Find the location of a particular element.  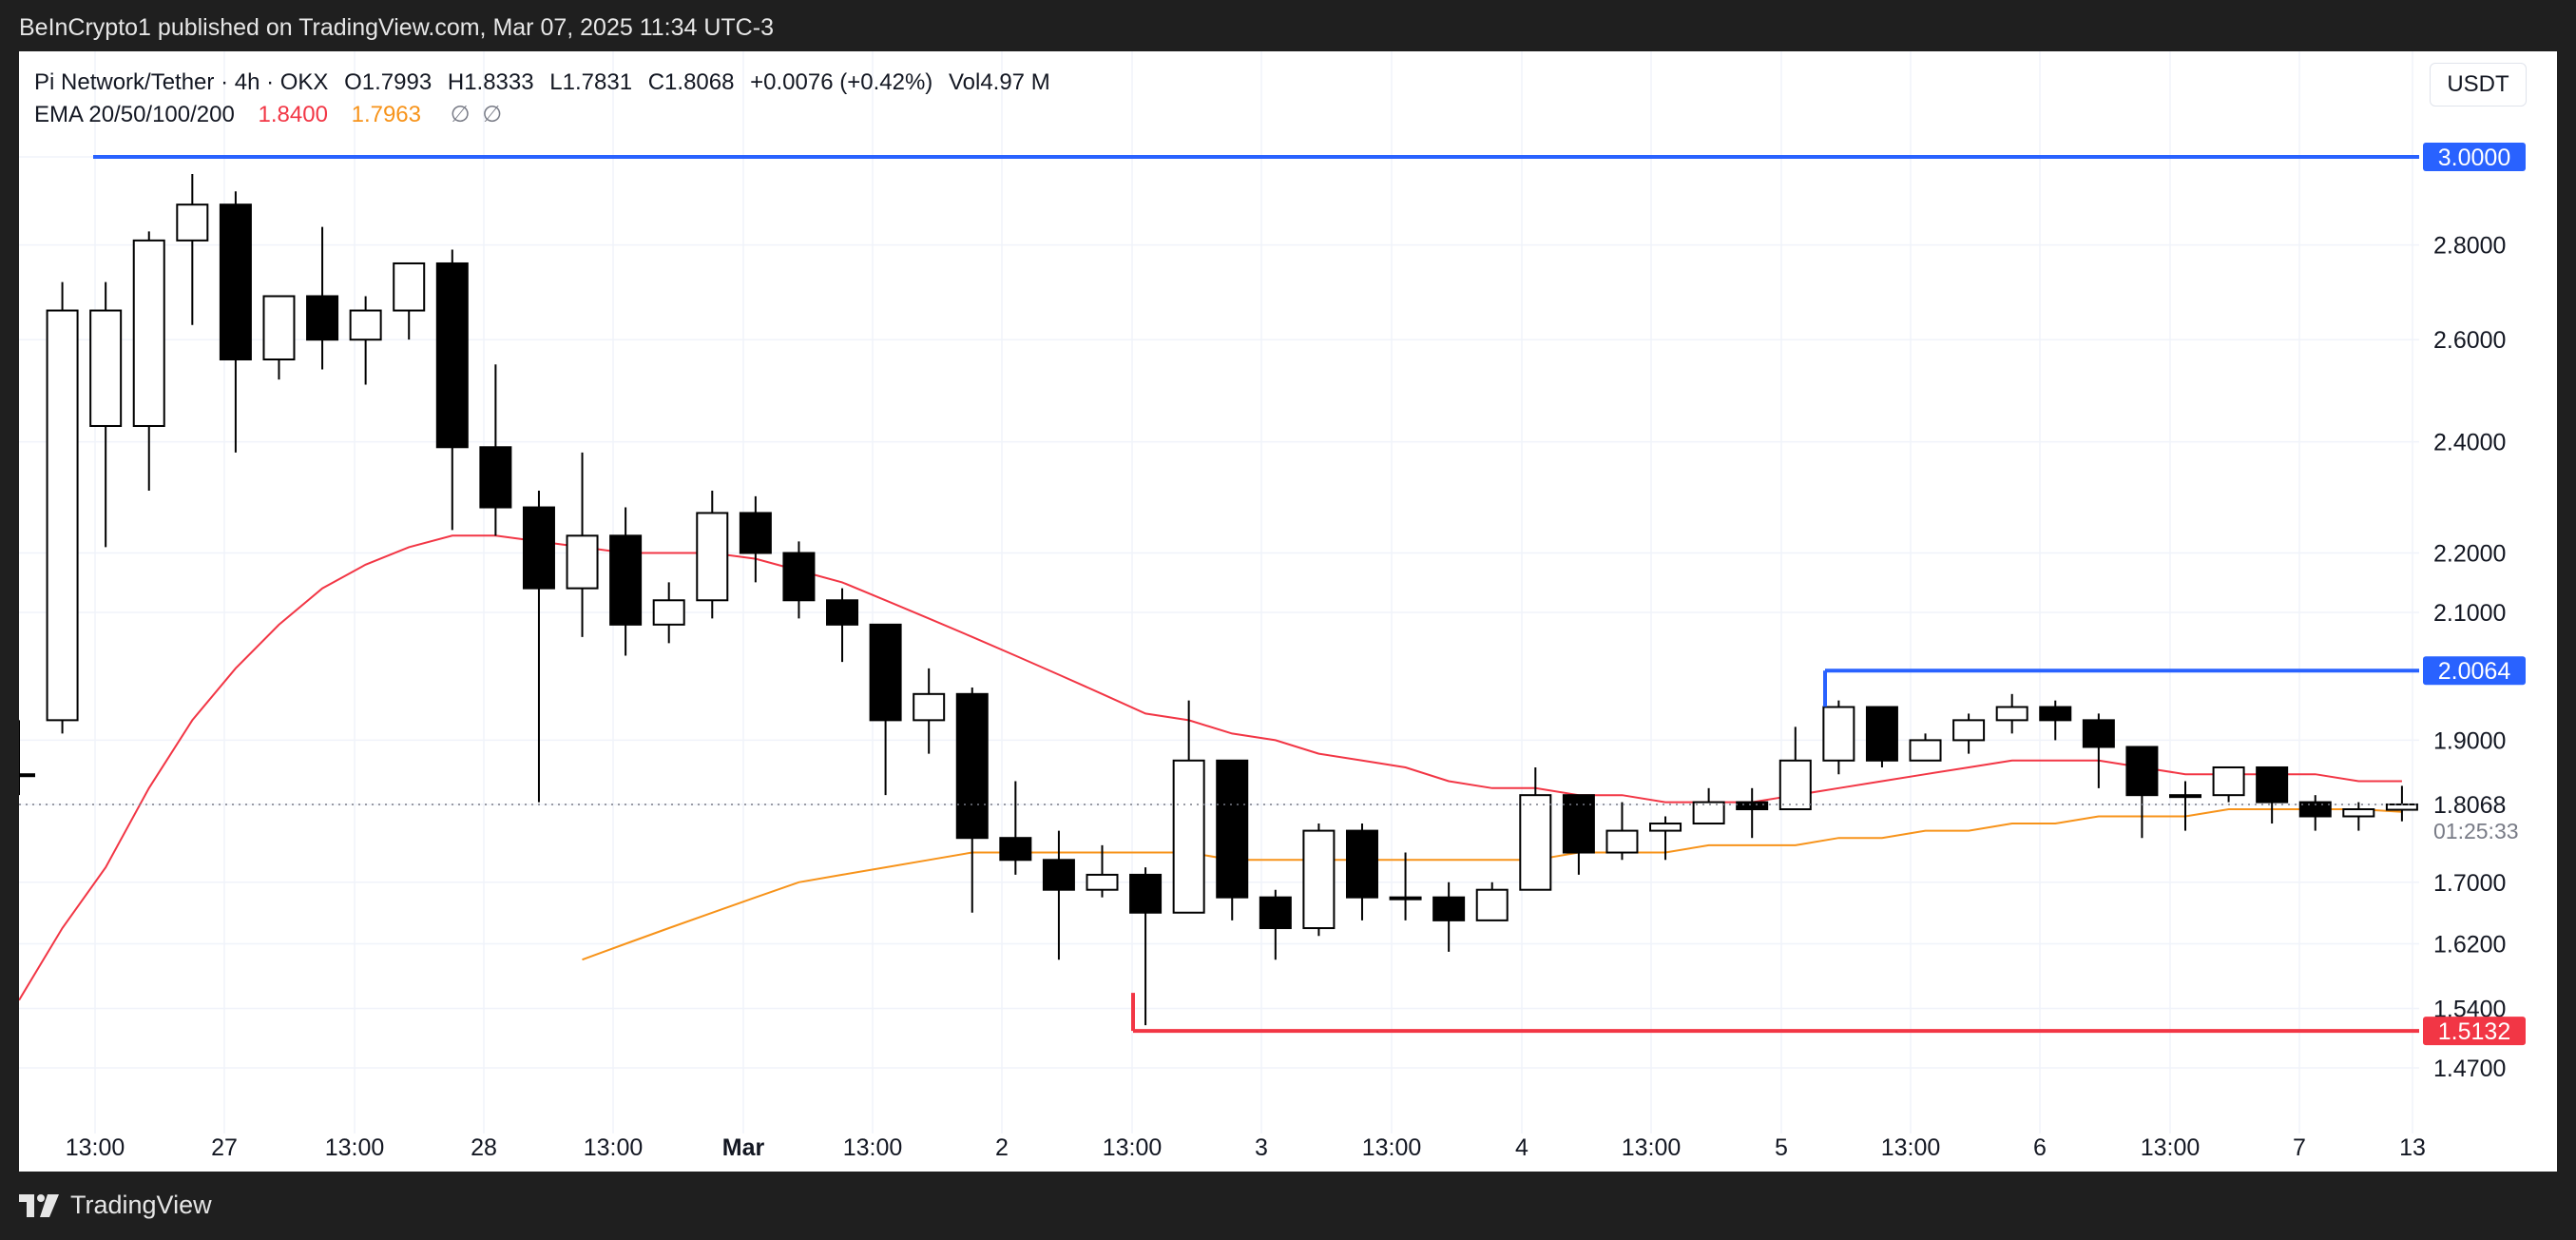

y-tick-label: 1.7000 is located at coordinates (2469, 883).